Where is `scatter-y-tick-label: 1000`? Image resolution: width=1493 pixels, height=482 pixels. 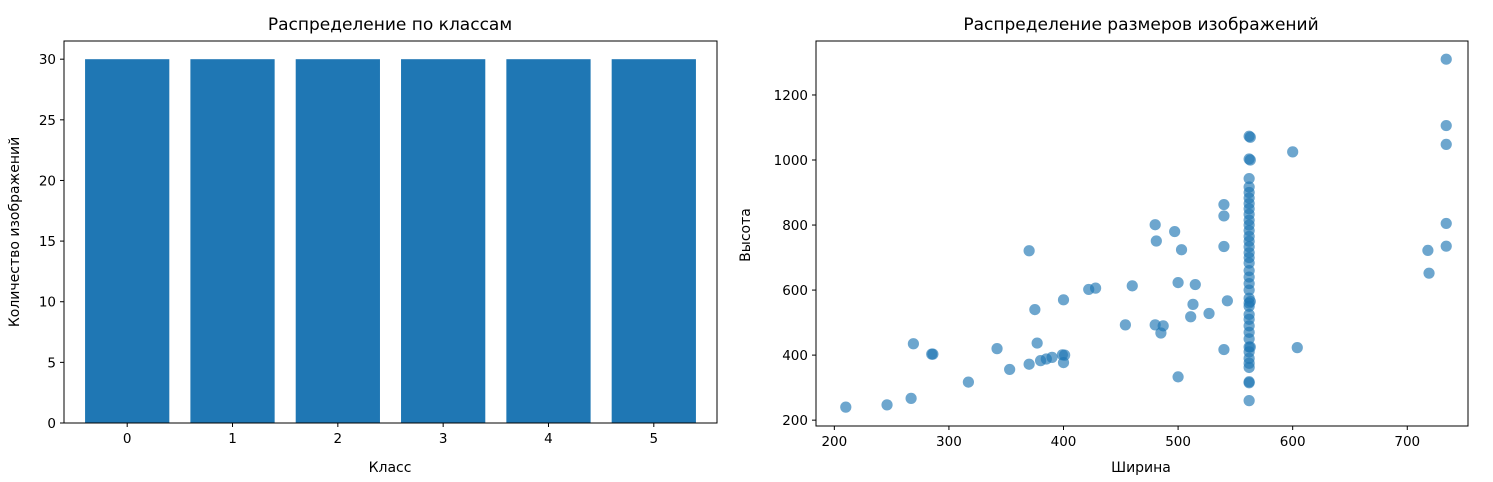 scatter-y-tick-label: 1000 is located at coordinates (791, 161).